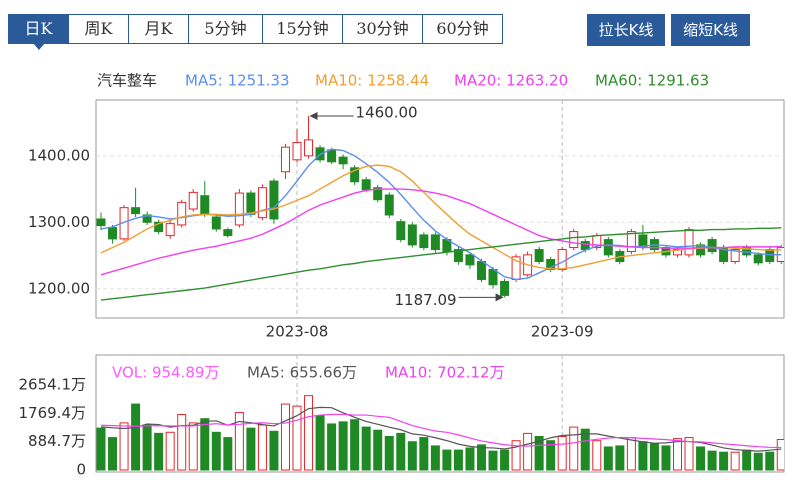  What do you see at coordinates (302, 373) in the screenshot?
I see `legend-entry: MA5: 655.66万` at bounding box center [302, 373].